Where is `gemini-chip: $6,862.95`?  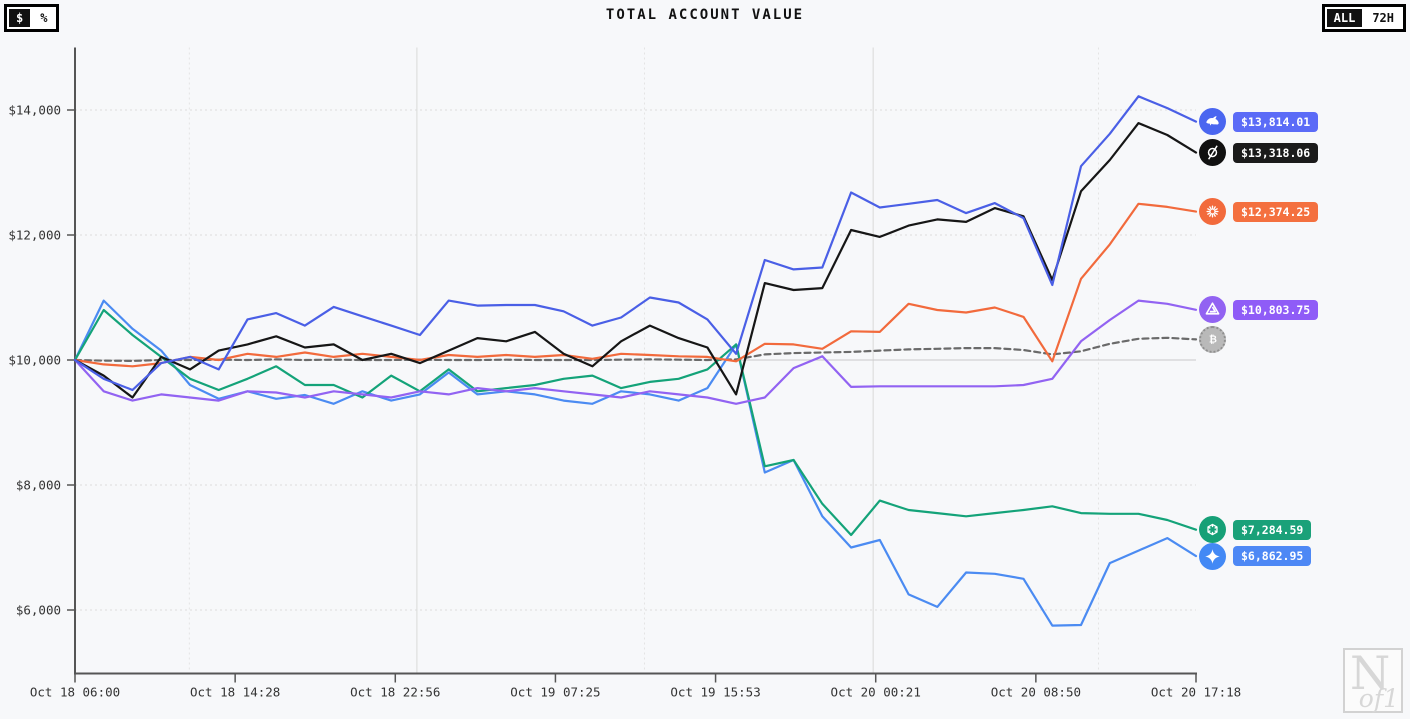
gemini-chip: $6,862.95 is located at coordinates (1255, 556).